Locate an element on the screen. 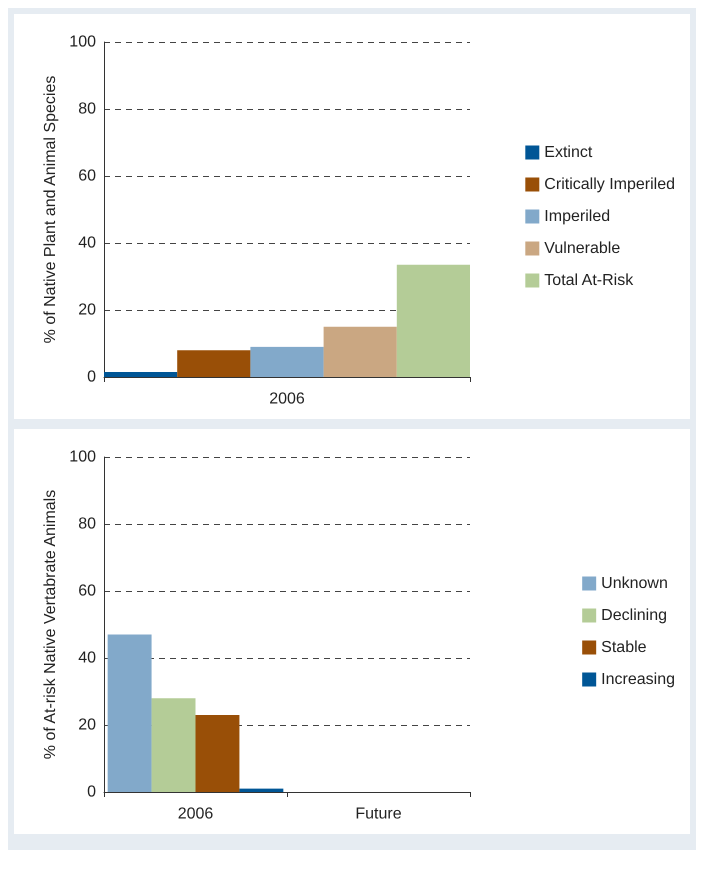 The height and width of the screenshot is (871, 707). y-axis-title: % of Native Plant and Animal Species is located at coordinates (50, 210).